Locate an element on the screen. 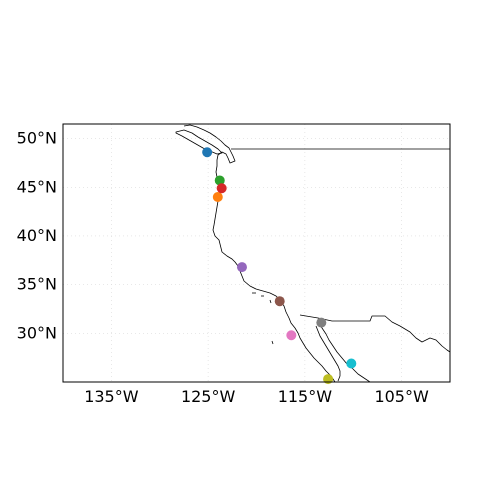 The image size is (500, 500). x-tick-label: 115°W is located at coordinates (305, 396).